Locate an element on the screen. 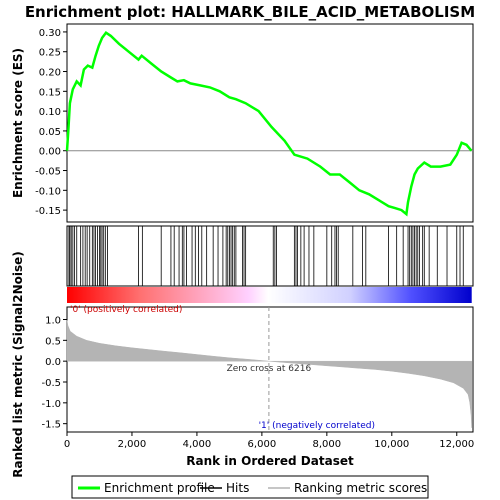 This screenshot has height=500, width=500. legend-label: Hits is located at coordinates (237, 488).